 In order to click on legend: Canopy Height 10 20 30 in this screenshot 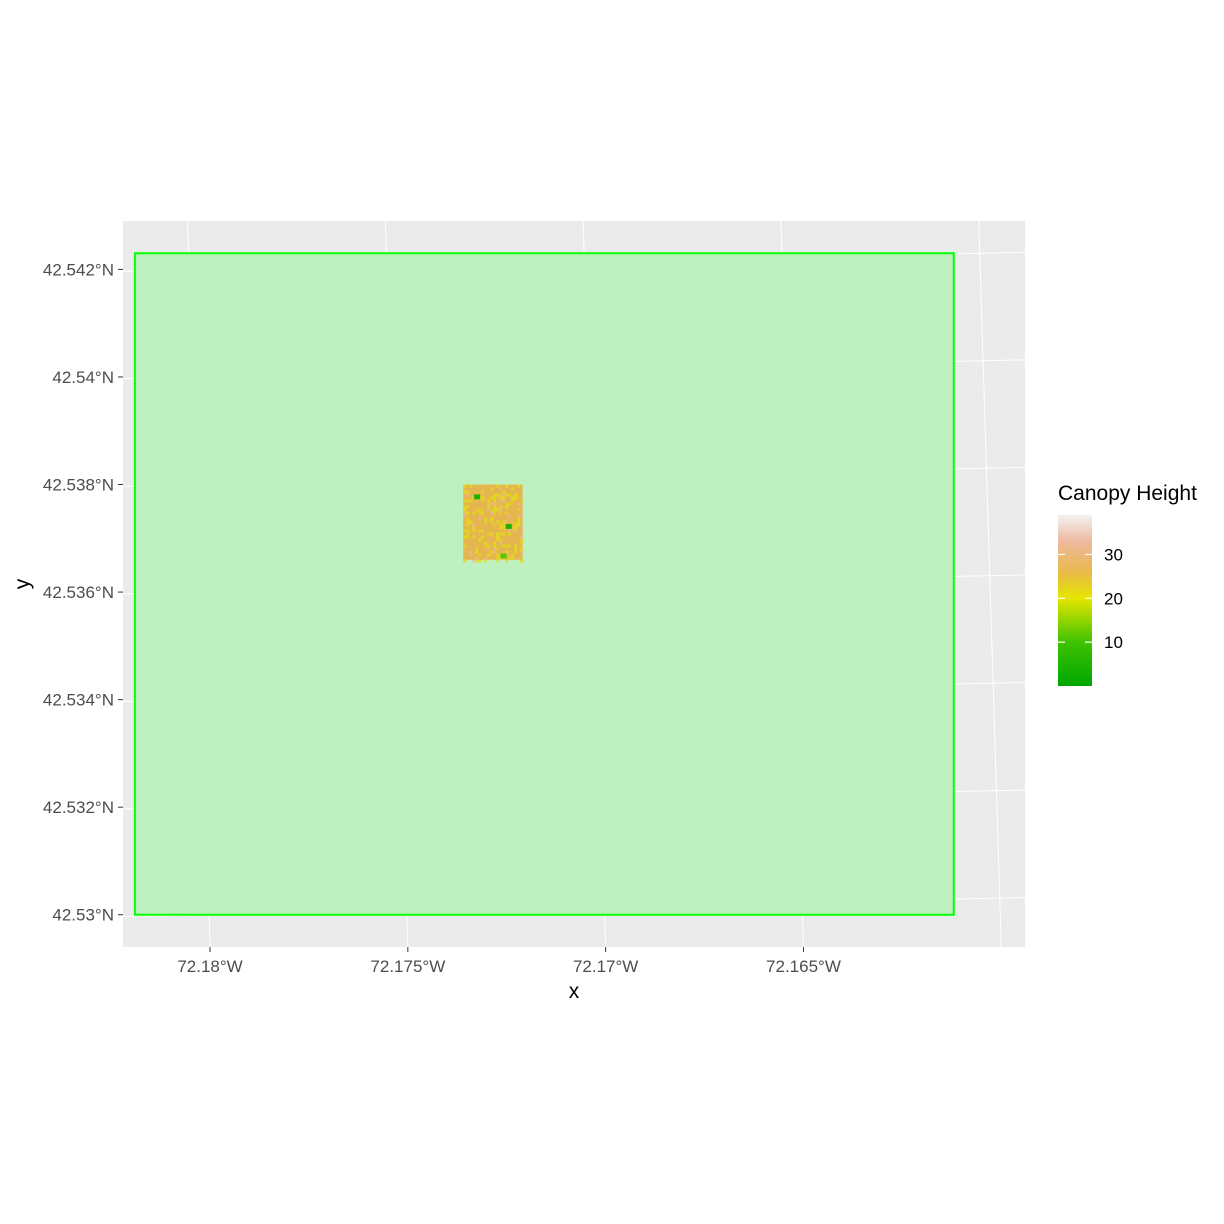, I will do `click(1127, 584)`.